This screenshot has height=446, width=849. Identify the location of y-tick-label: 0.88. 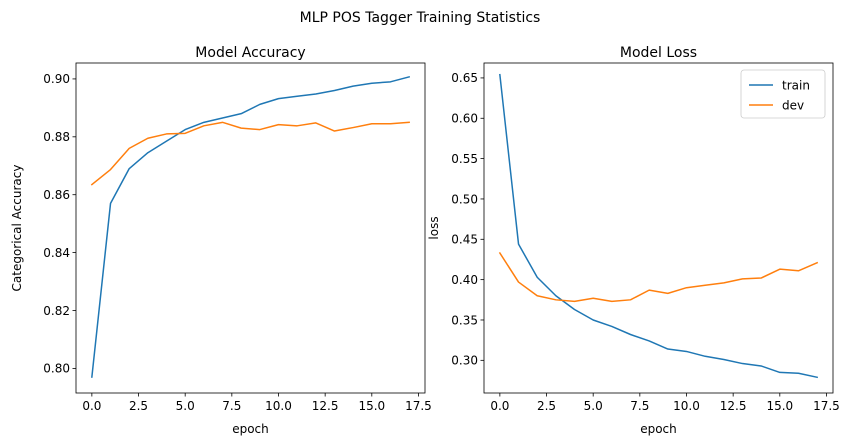
(56, 137).